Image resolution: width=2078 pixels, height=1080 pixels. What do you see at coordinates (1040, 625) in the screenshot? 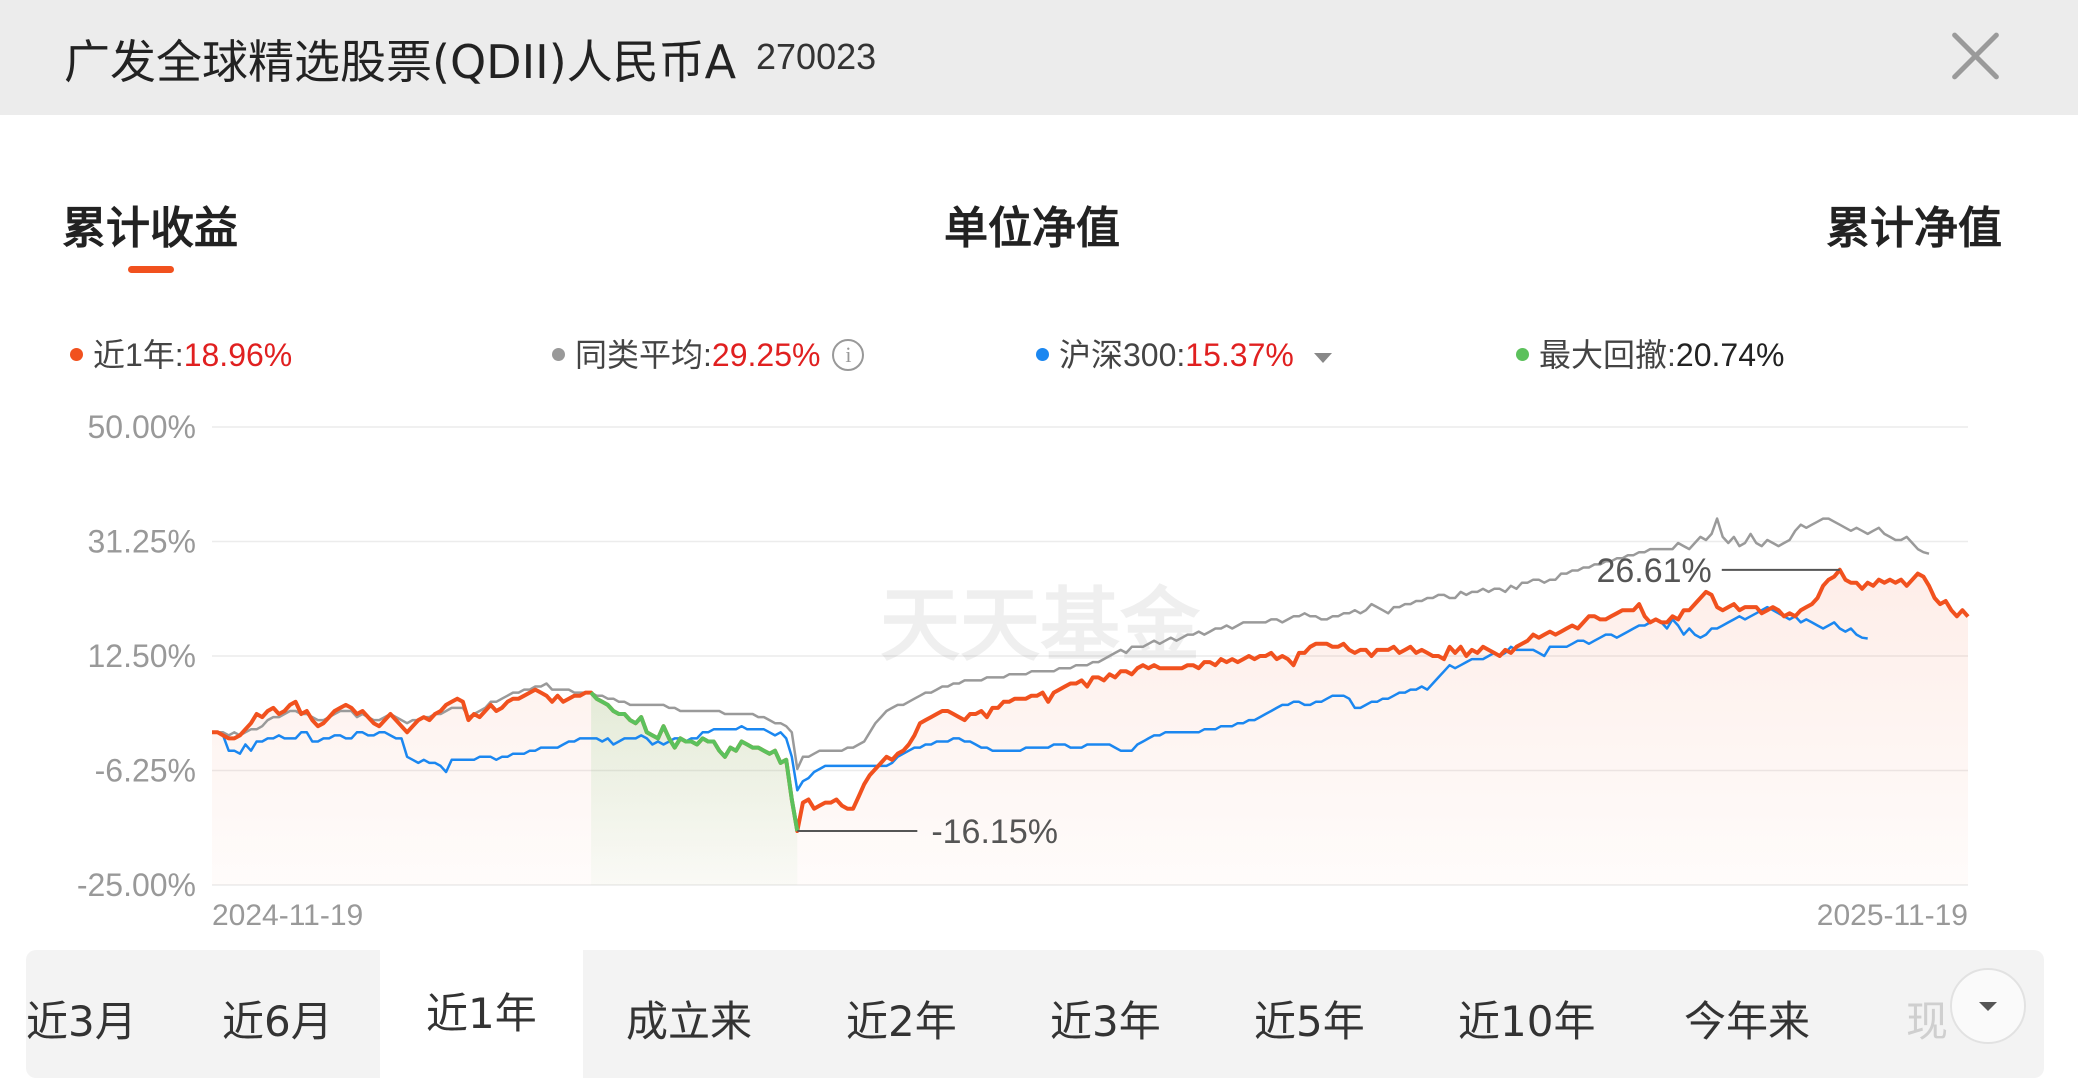
I see `watermark: 天天基金` at bounding box center [1040, 625].